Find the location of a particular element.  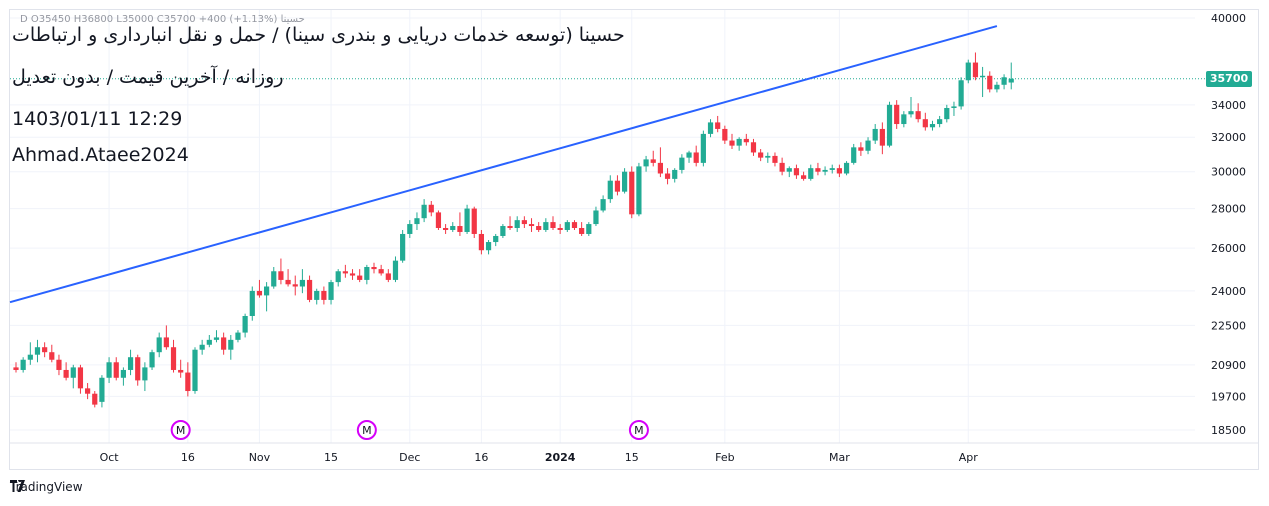

x-tick-label: Mar is located at coordinates (839, 457).